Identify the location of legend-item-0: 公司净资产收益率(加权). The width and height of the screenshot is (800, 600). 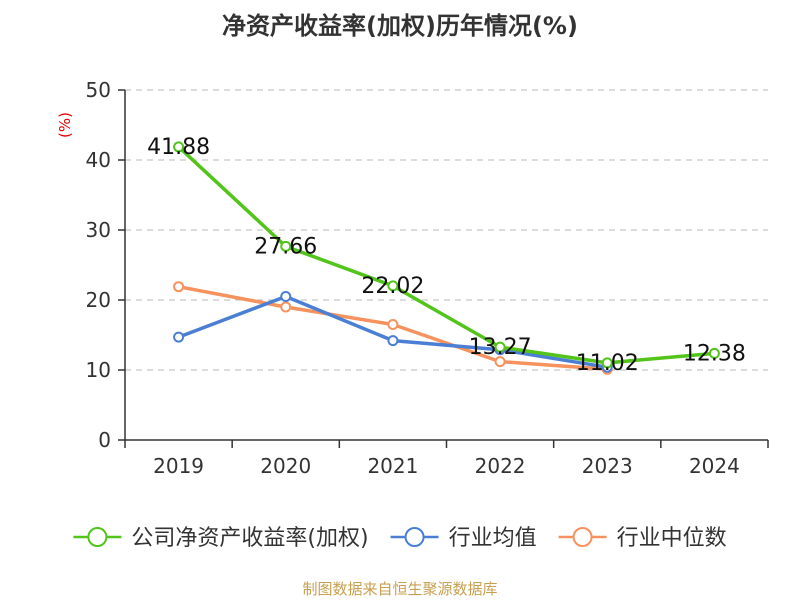
(221, 538).